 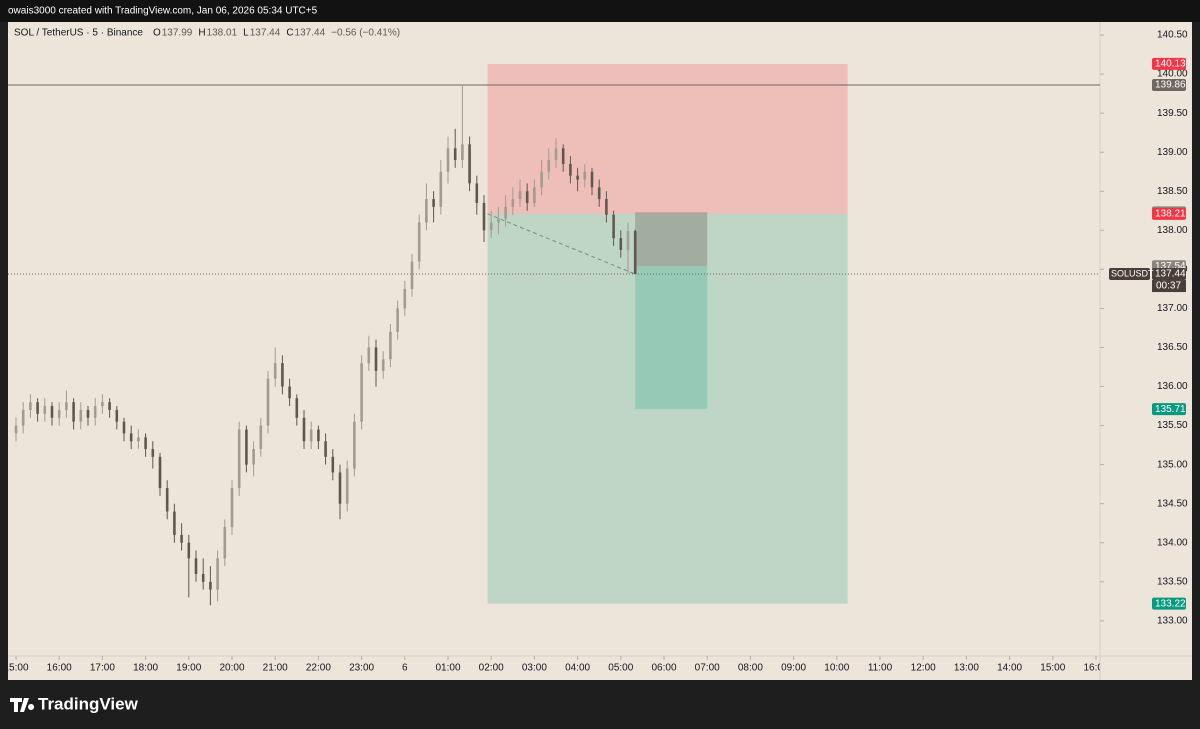 I want to click on x-tick-label: 08:00, so click(x=750, y=668).